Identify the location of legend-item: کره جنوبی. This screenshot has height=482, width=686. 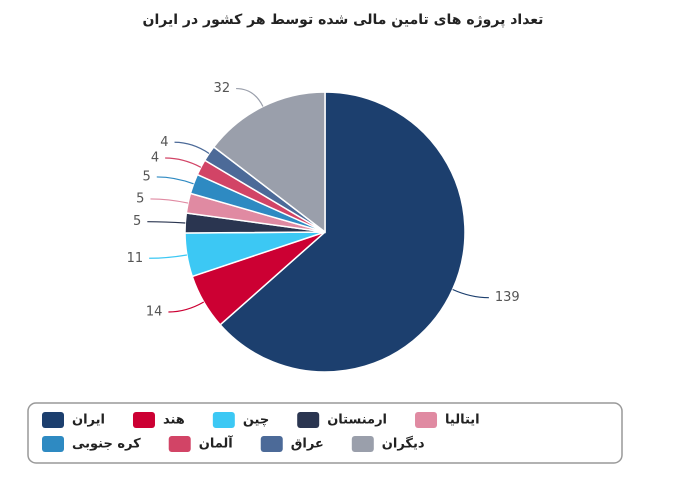
(91, 444).